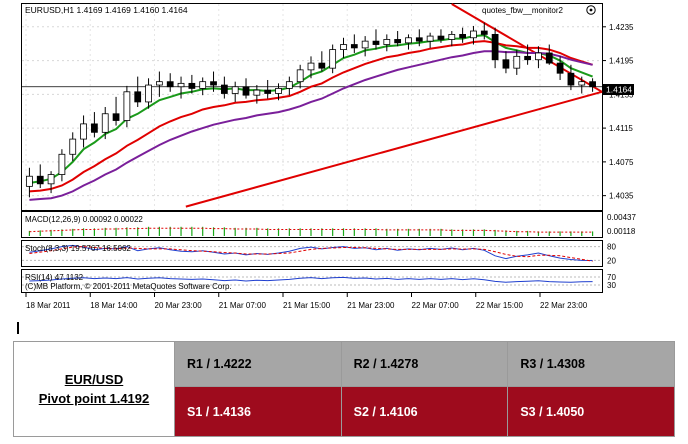 The width and height of the screenshot is (688, 444). What do you see at coordinates (311, 230) in the screenshot?
I see `macd-signal-line` at bounding box center [311, 230].